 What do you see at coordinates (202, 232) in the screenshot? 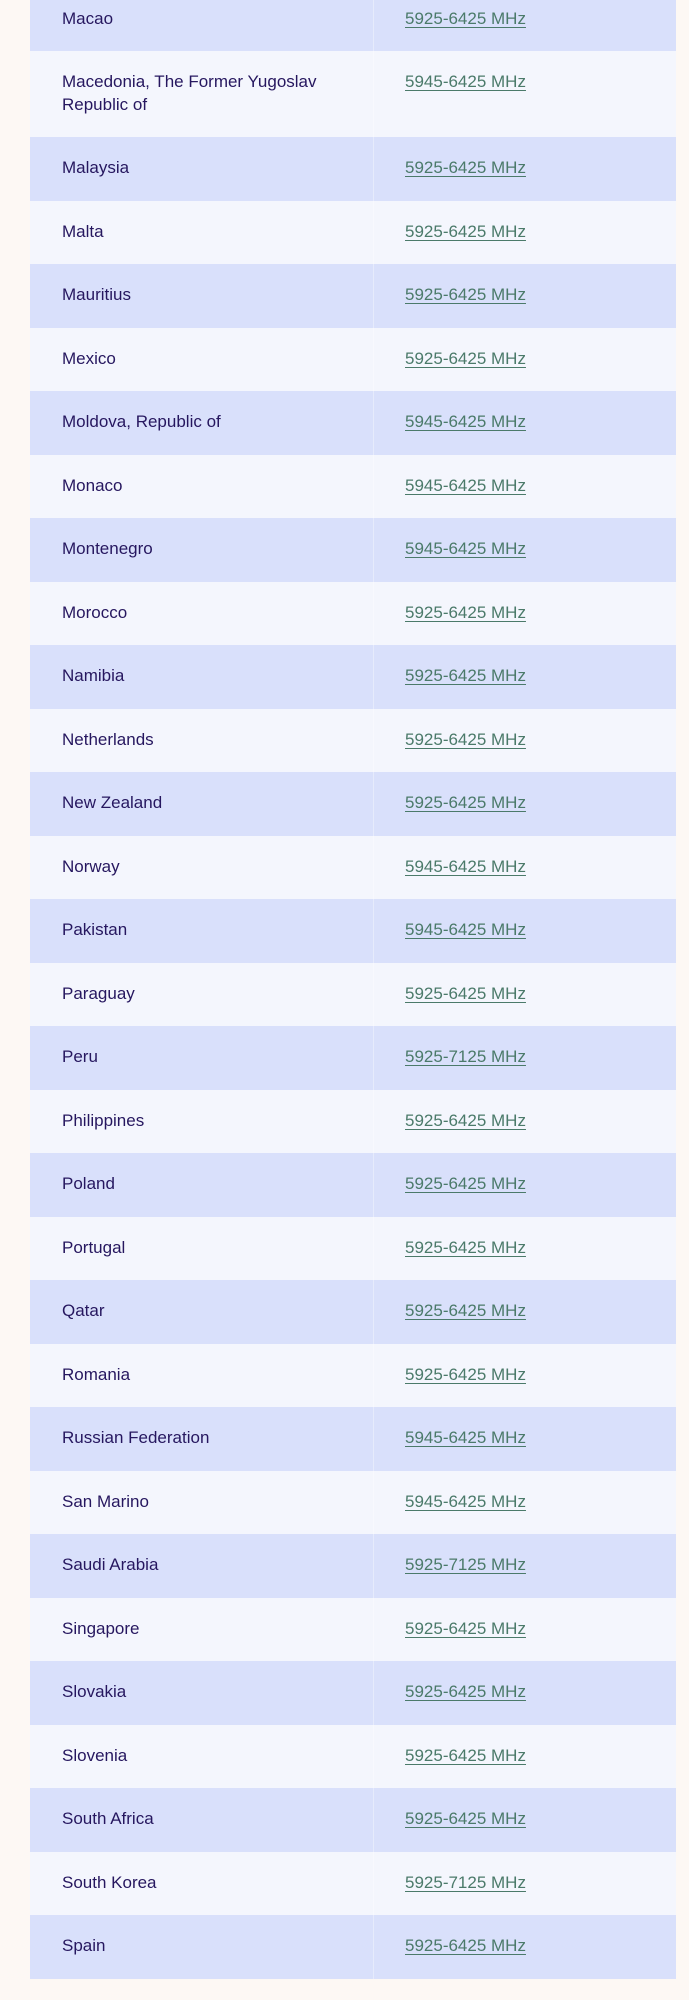
I see `country-cell: Malta` at bounding box center [202, 232].